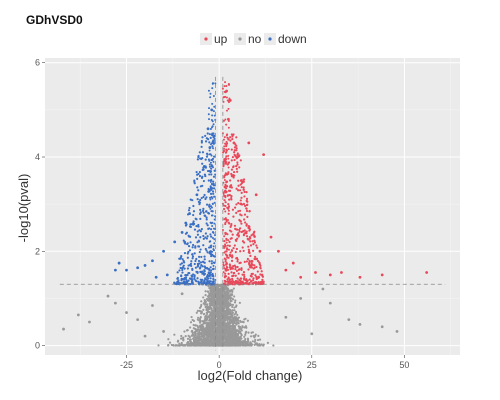  What do you see at coordinates (292, 39) in the screenshot?
I see `legend-label-down: down` at bounding box center [292, 39].